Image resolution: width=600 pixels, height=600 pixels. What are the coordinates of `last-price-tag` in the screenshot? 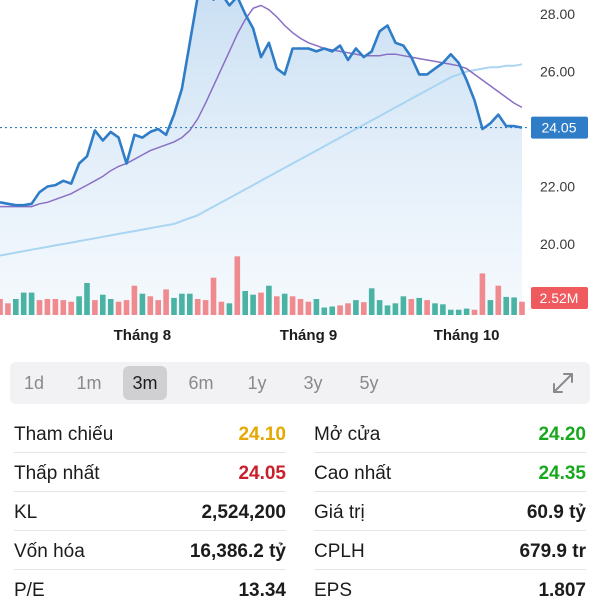 It's located at (559, 127).